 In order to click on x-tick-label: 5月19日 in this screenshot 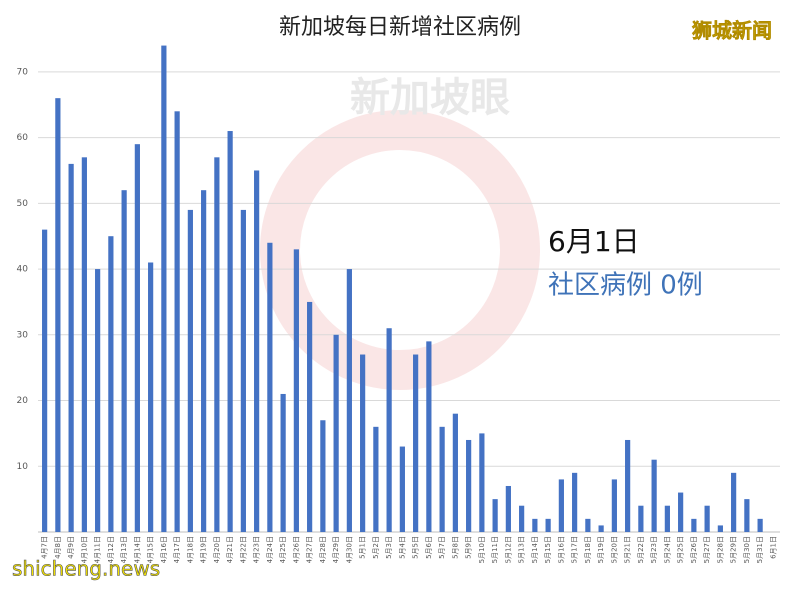, I will do `click(601, 549)`.